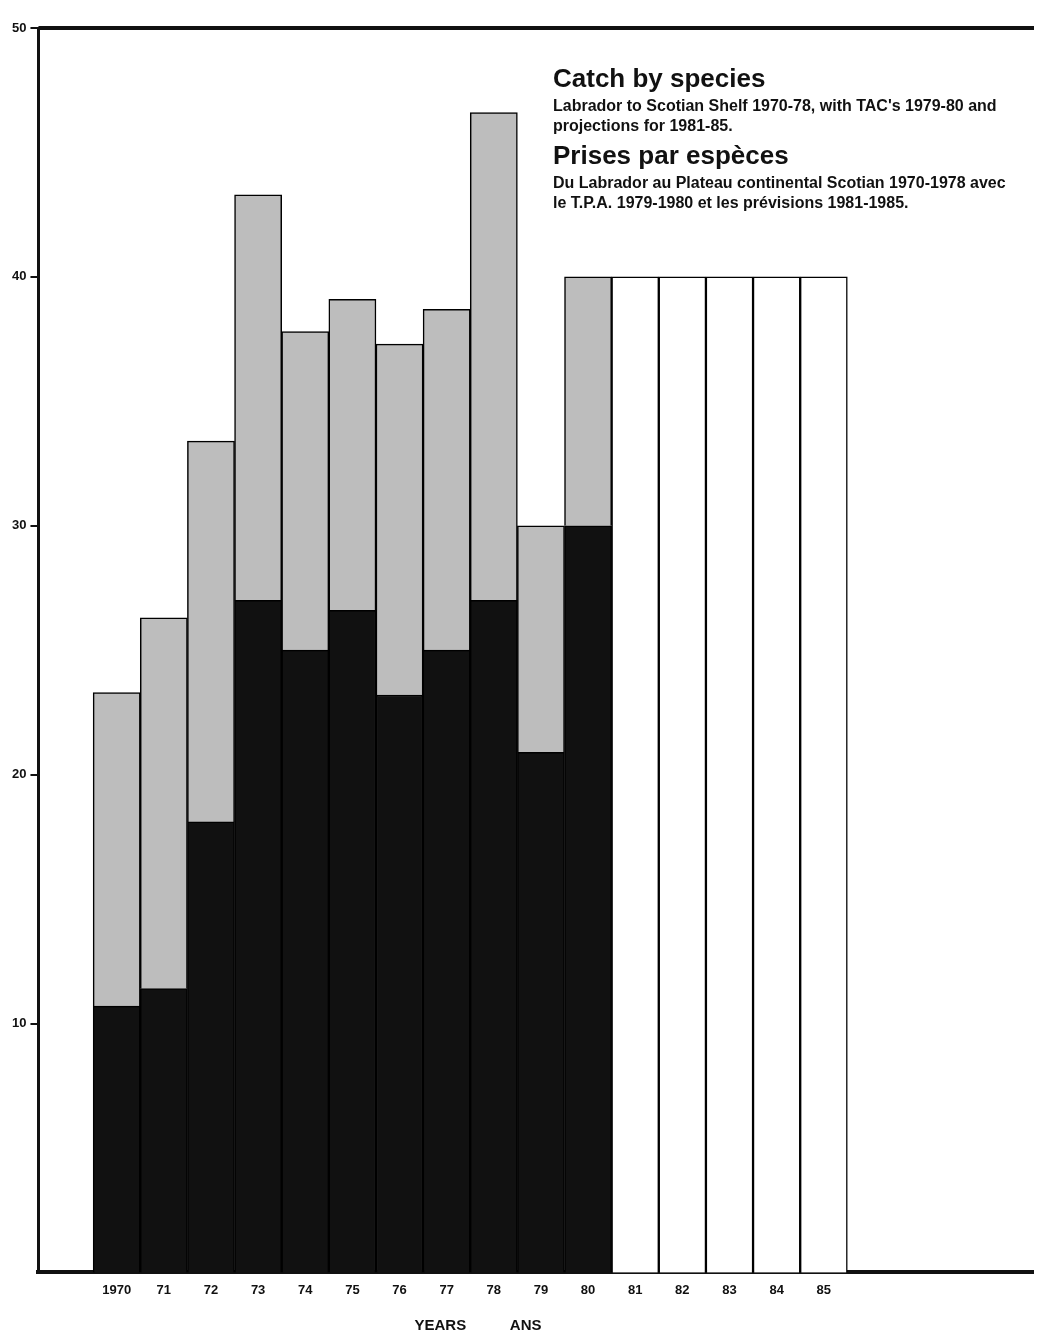 The image size is (1042, 1343). What do you see at coordinates (19, 1023) in the screenshot?
I see `y-tick-label: 10` at bounding box center [19, 1023].